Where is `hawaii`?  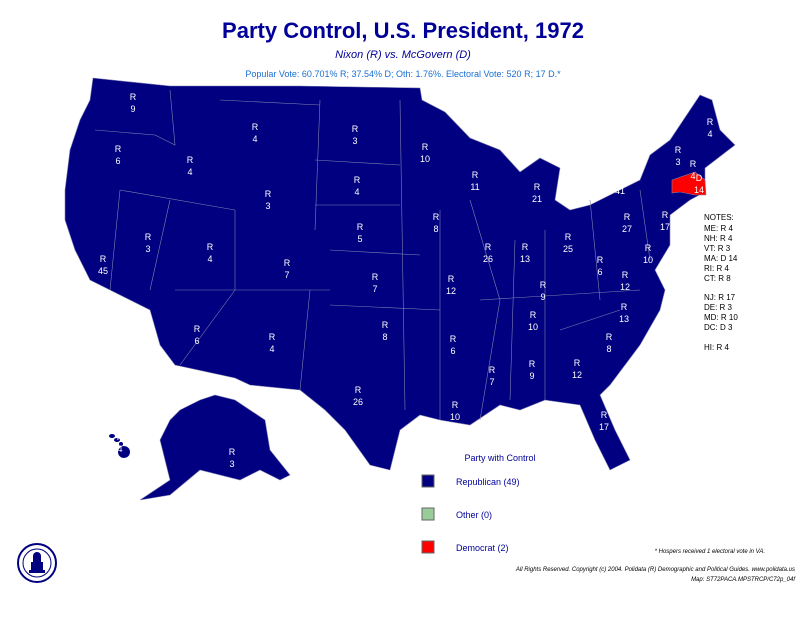 hawaii is located at coordinates (119, 446).